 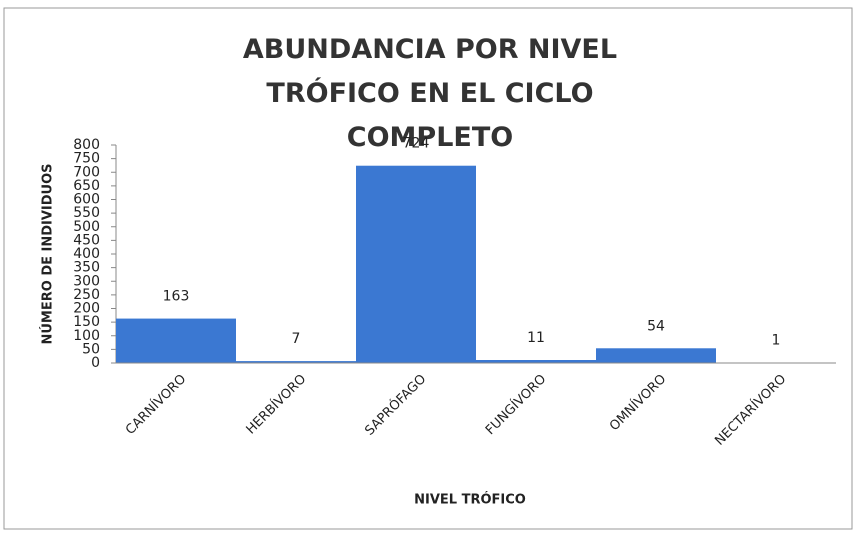 I want to click on y-tick-label: 650, so click(x=86, y=186).